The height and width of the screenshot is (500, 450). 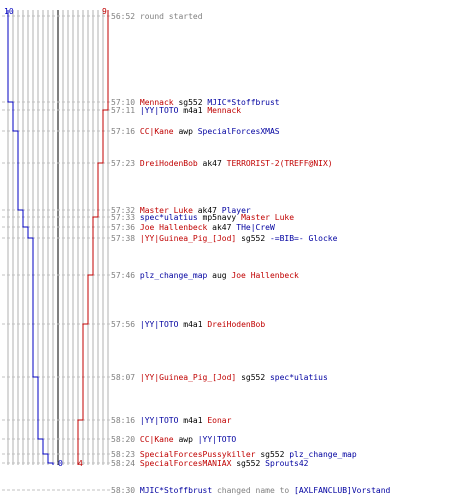 I want to click on player-name: [AXLFANCLUB]Vorstand, so click(x=342, y=490).